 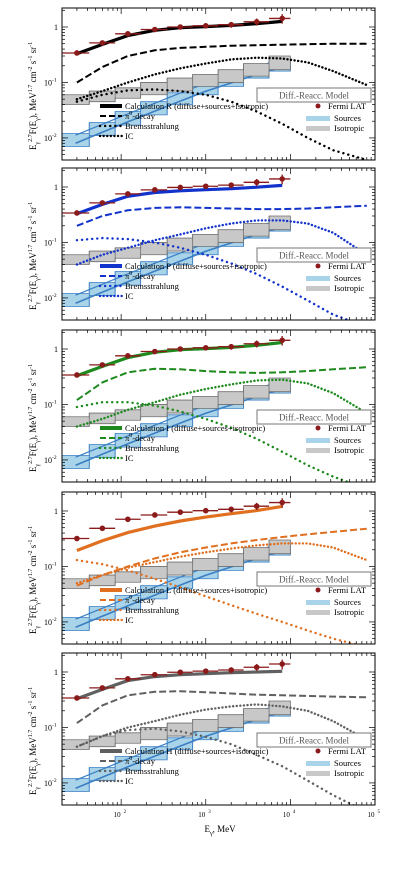 I want to click on legend-pi0: π0-decay, so click(x=140, y=600).